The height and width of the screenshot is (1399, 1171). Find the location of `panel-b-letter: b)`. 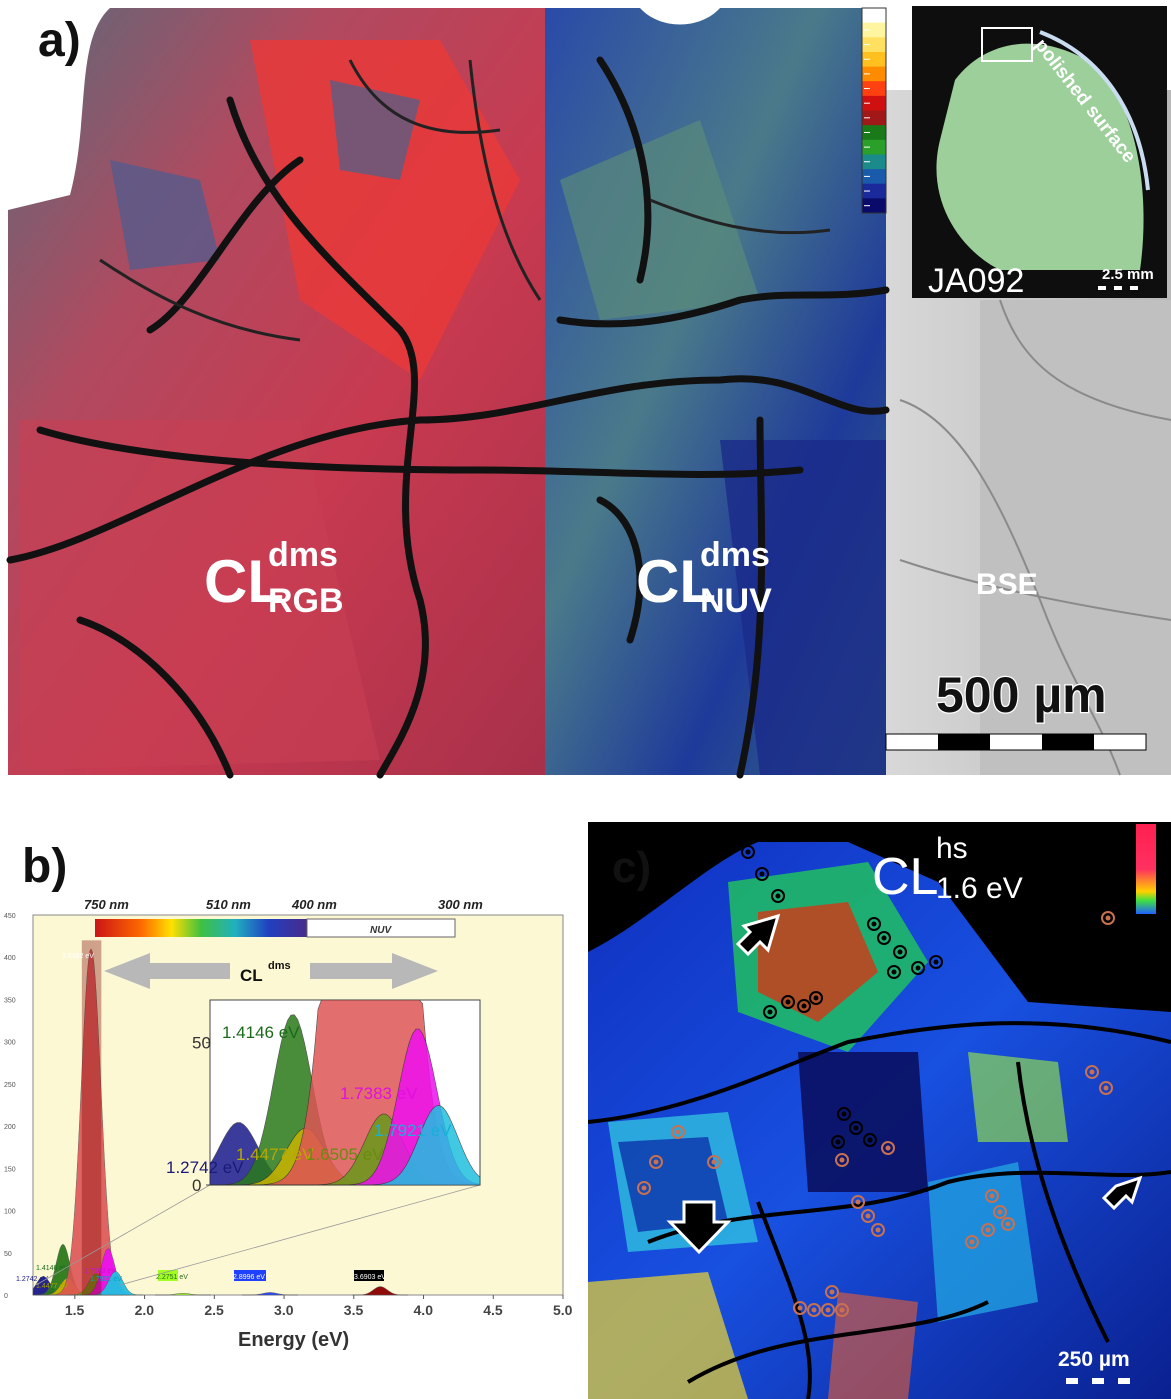

panel-b-letter: b) is located at coordinates (44, 866).